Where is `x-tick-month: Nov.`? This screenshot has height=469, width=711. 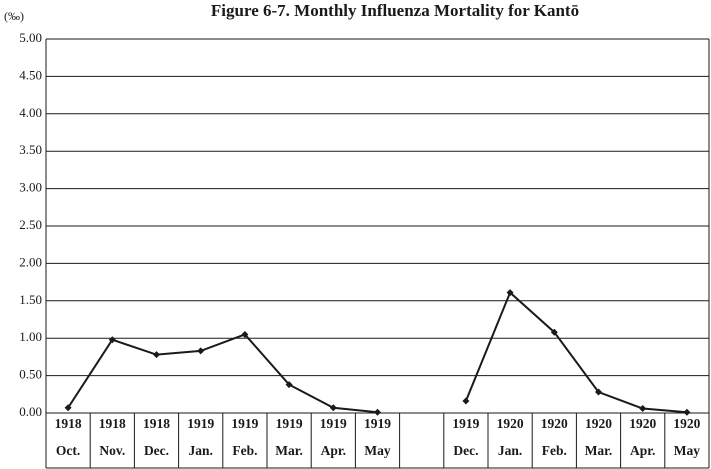
x-tick-month: Nov. is located at coordinates (112, 450).